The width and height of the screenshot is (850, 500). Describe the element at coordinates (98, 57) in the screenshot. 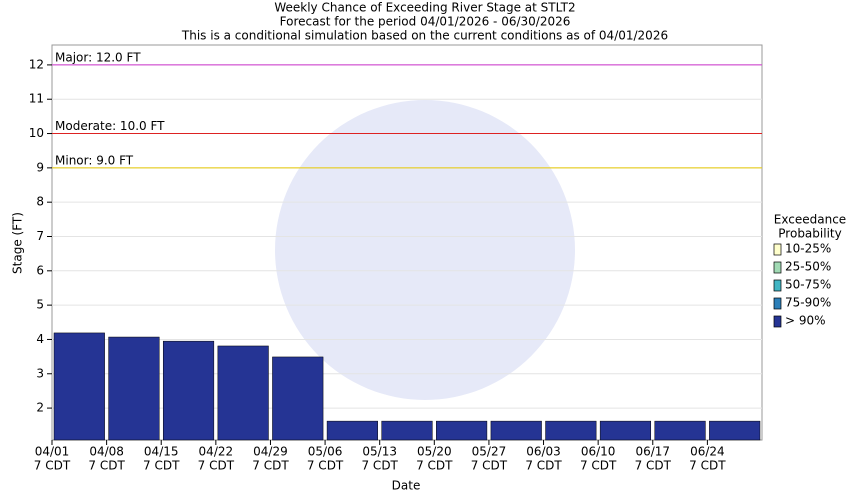

I see `threshold-label: Major: 12.0 FT` at that location.